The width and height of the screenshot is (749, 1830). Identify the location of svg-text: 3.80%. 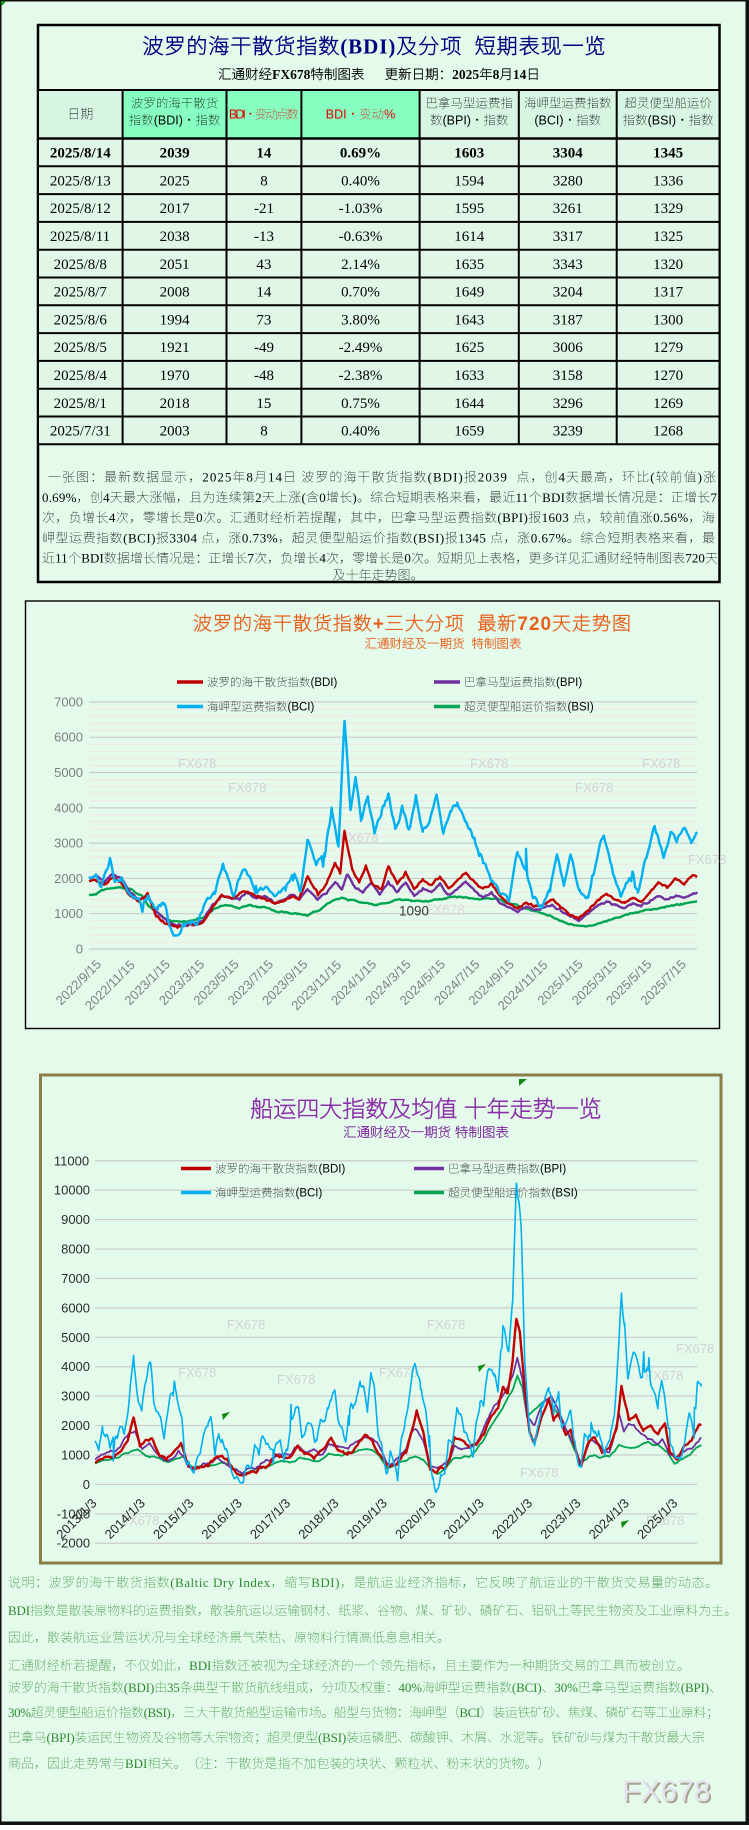
(360, 320).